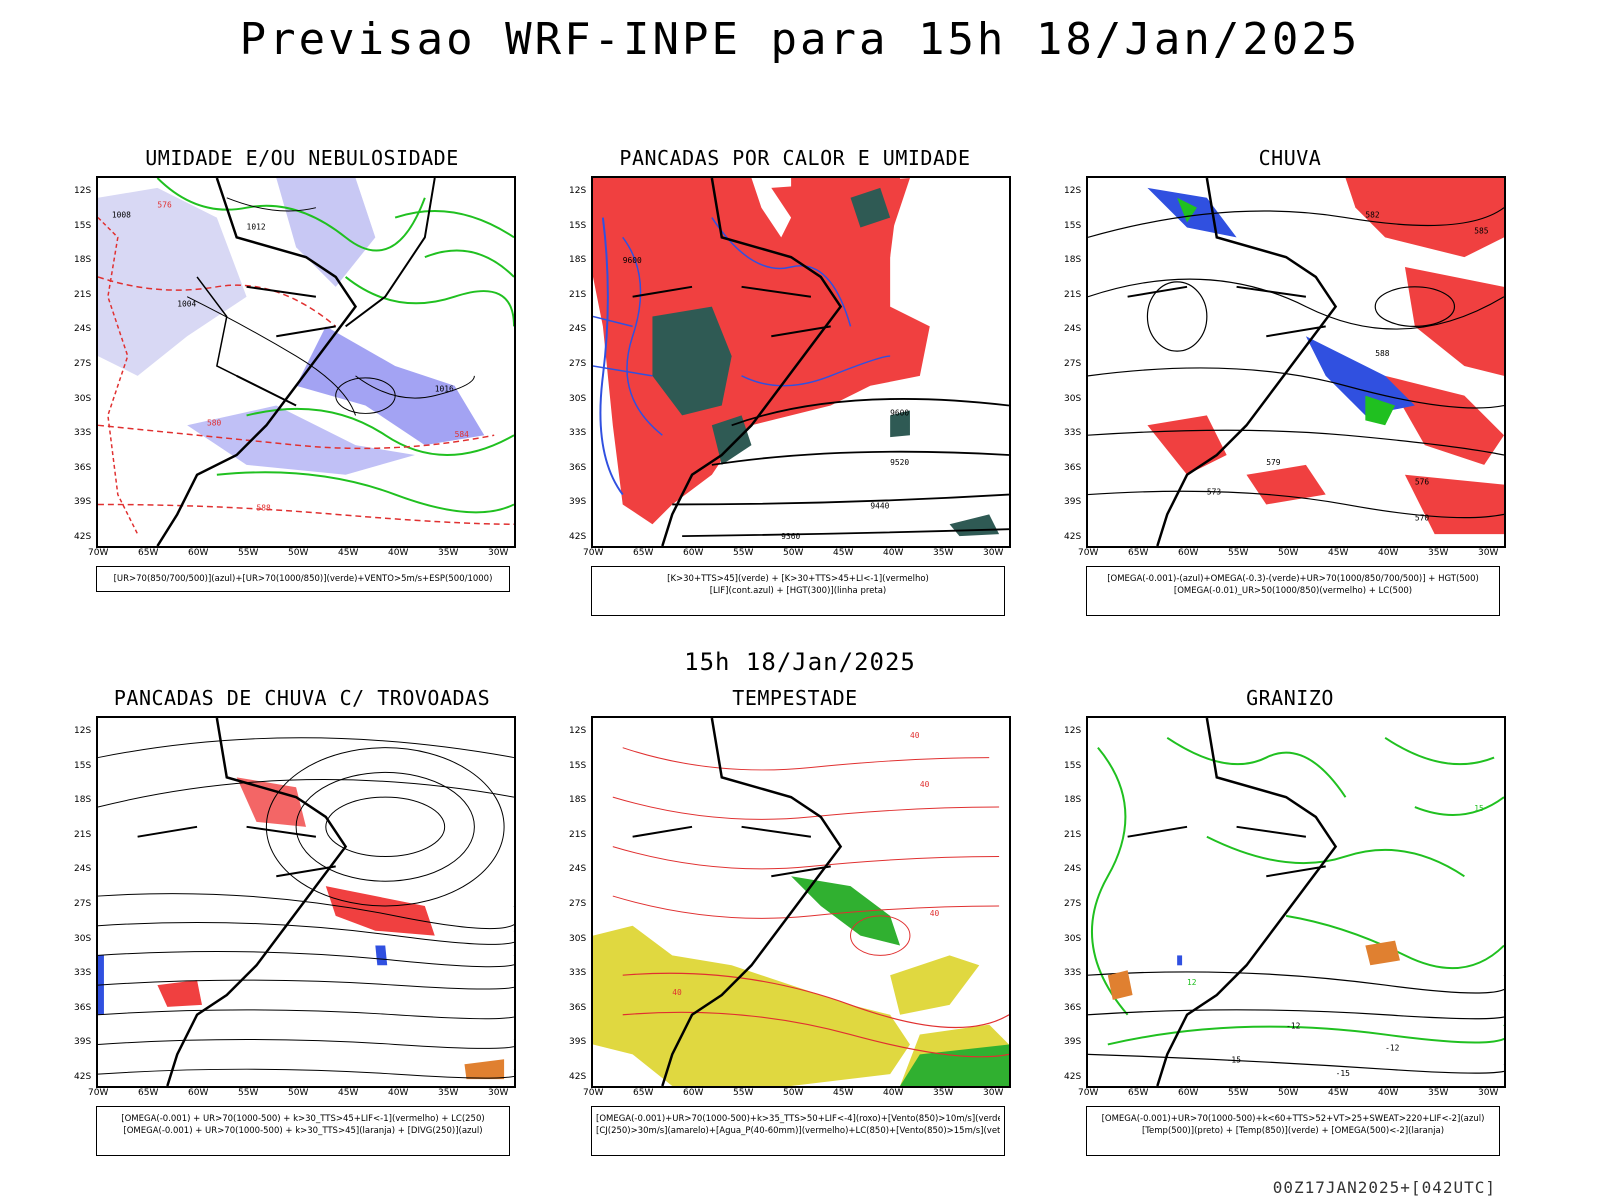 The height and width of the screenshot is (1200, 1600). What do you see at coordinates (1214, 492) in the screenshot?
I see `map-label: 573` at bounding box center [1214, 492].